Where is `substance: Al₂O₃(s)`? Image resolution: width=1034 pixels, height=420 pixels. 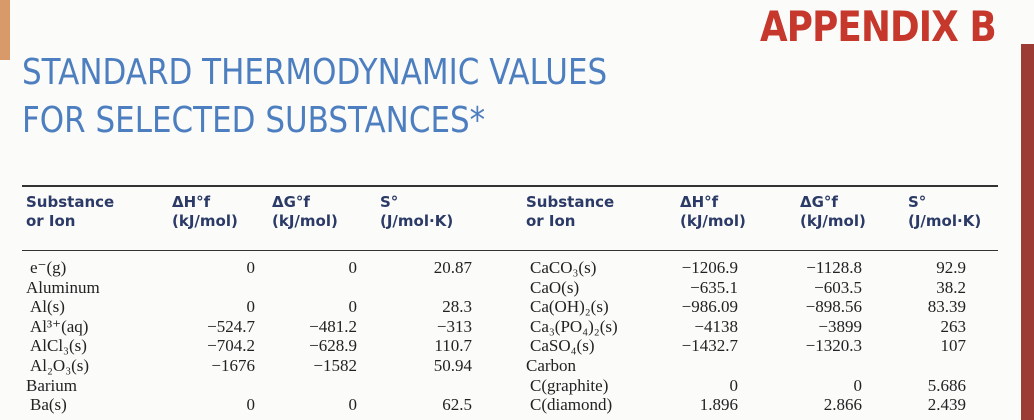 substance: Al₂O₃(s) is located at coordinates (60, 365).